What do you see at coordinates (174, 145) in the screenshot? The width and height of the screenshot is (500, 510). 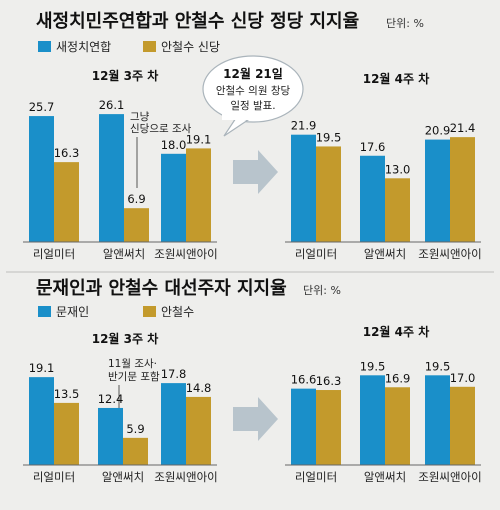 I see `value-label-c1-g1-3-s1: 18.0` at bounding box center [174, 145].